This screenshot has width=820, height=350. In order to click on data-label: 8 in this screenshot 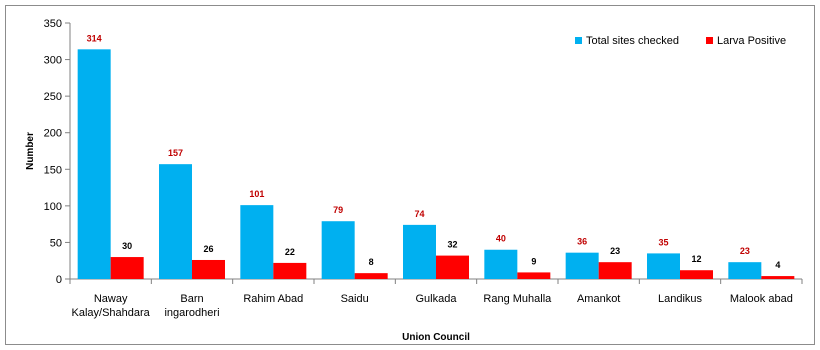, I will do `click(371, 262)`.